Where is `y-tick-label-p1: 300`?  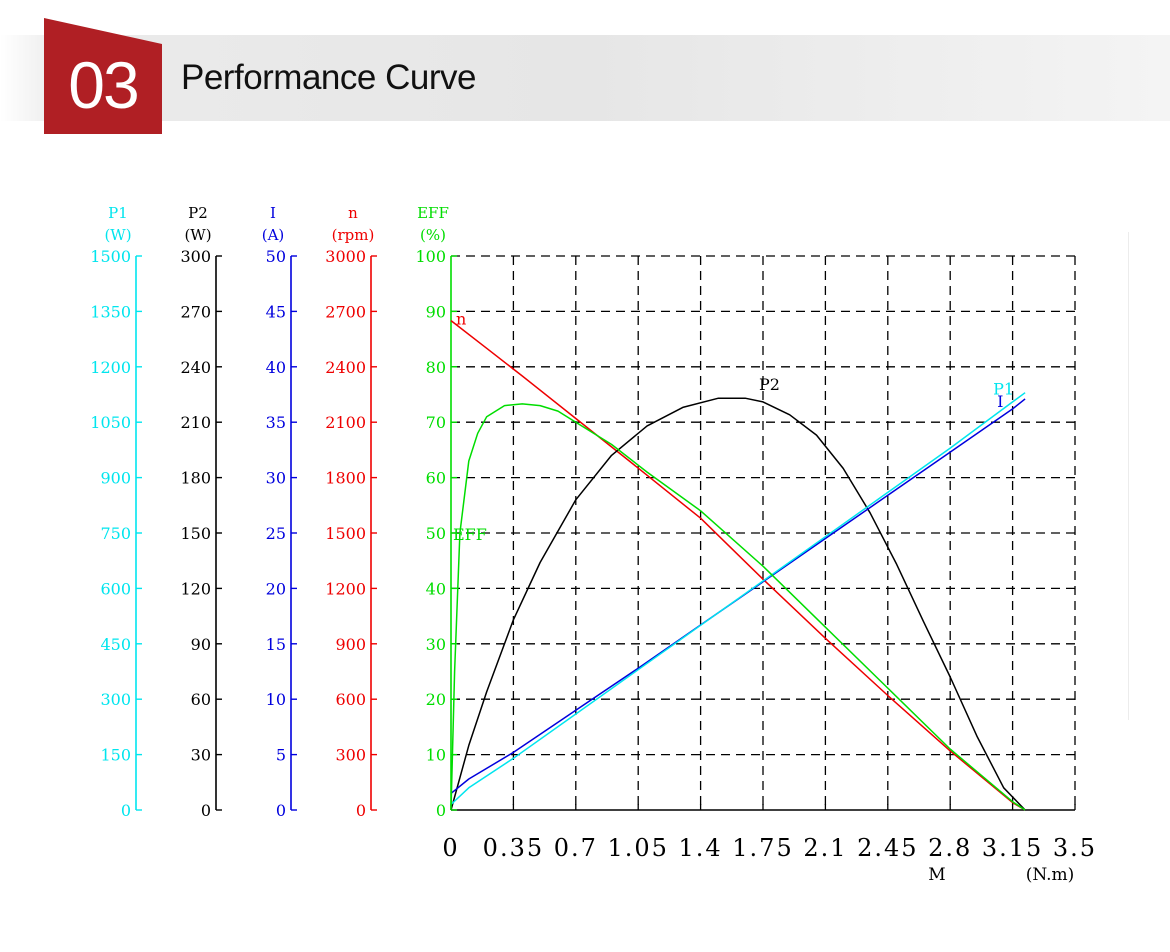
y-tick-label-p1: 300 is located at coordinates (115, 699).